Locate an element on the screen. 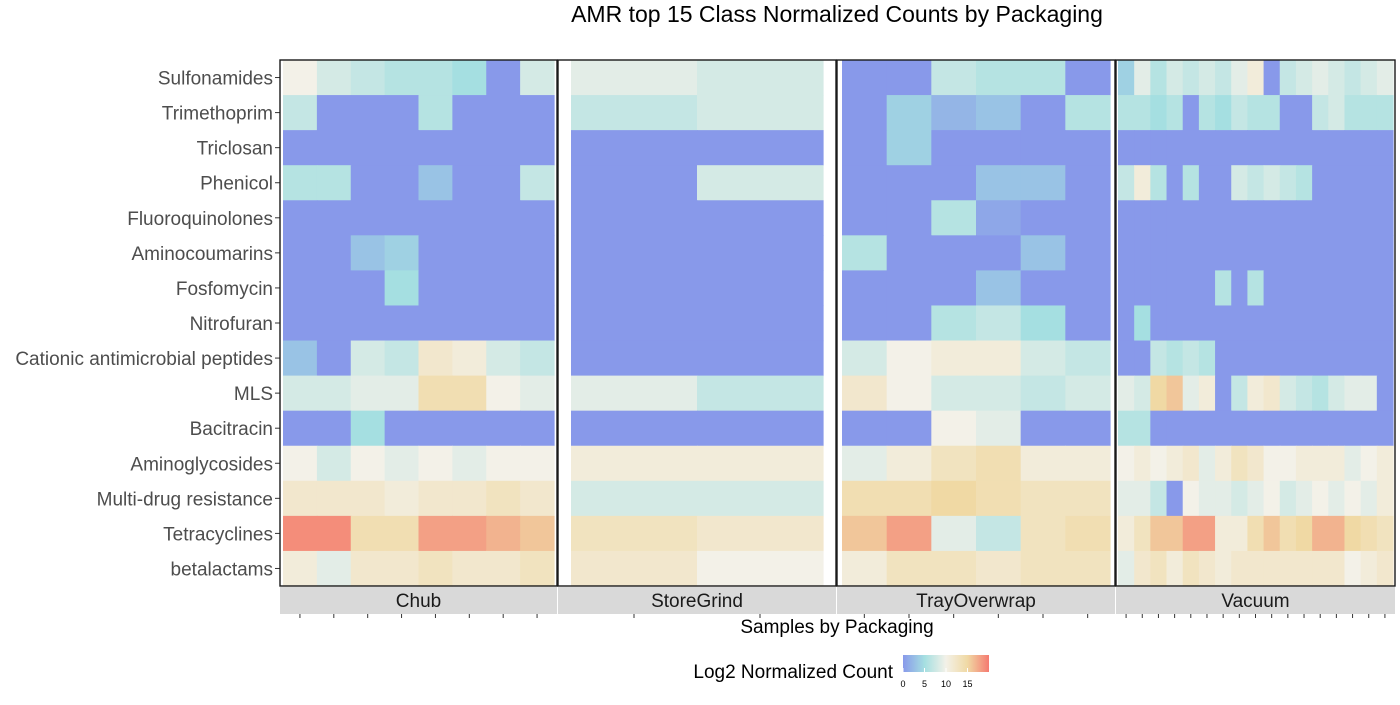 The image size is (1400, 705). panel-strip is located at coordinates (697, 600).